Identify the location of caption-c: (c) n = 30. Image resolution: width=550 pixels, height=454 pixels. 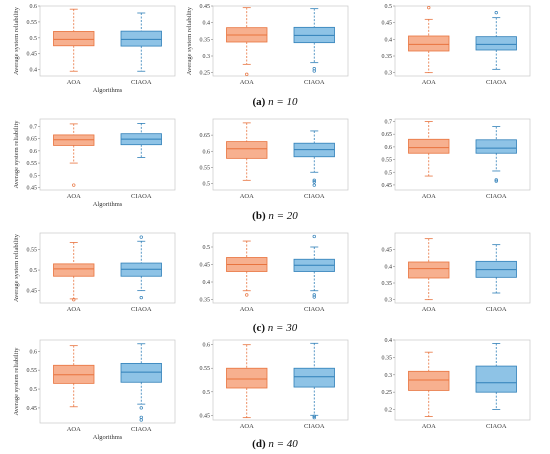
(275, 328).